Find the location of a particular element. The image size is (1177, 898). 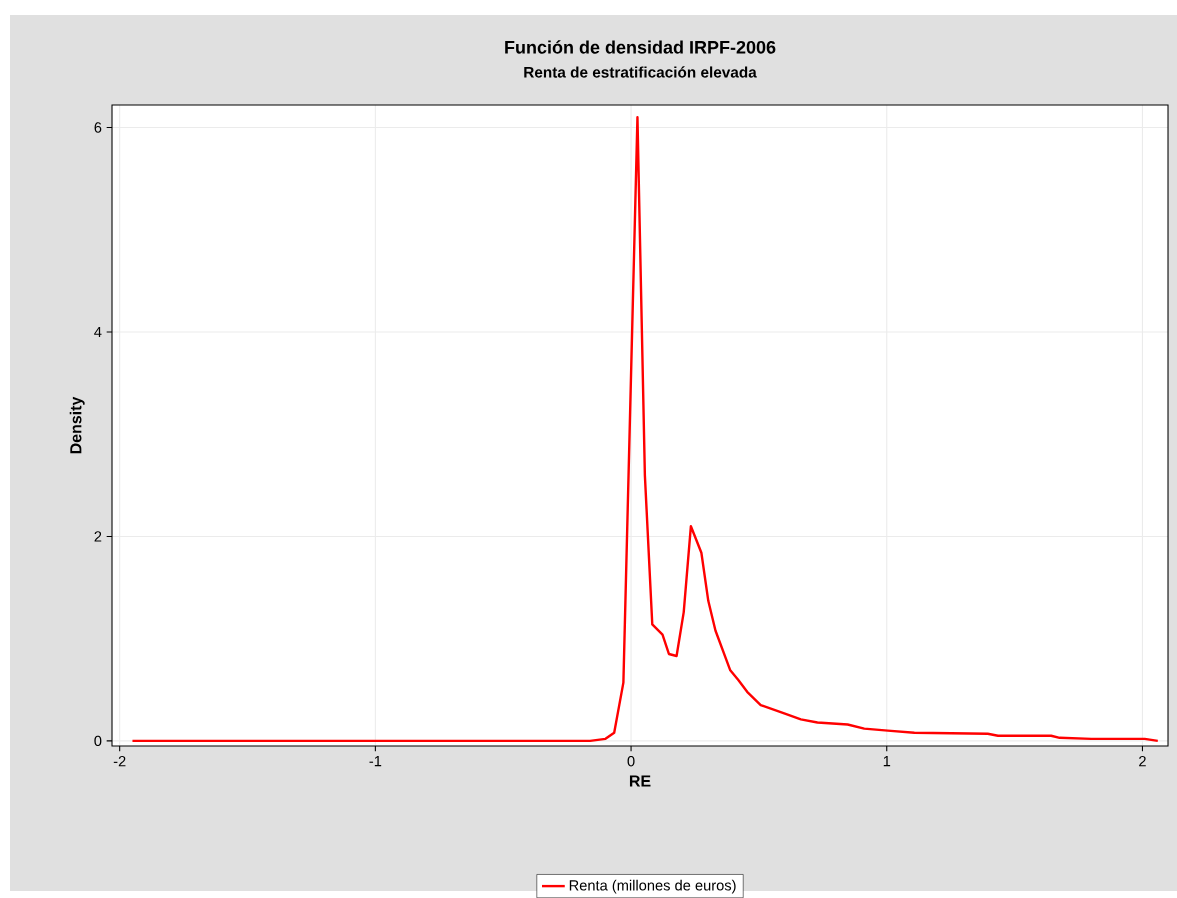

chart-title: Función de densidad IRPF-2006 is located at coordinates (640, 47).